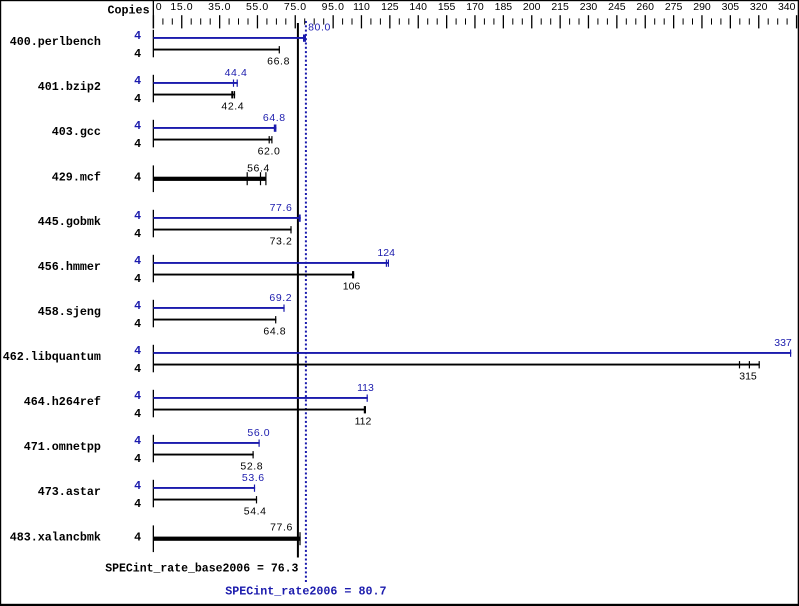 The width and height of the screenshot is (799, 606). What do you see at coordinates (365, 388) in the screenshot?
I see `svg-text: 113` at bounding box center [365, 388].